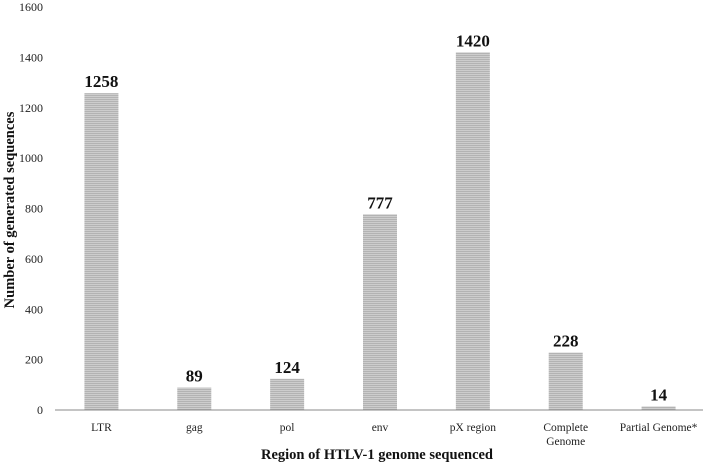  What do you see at coordinates (101, 81) in the screenshot?
I see `bar-value-label: 1258` at bounding box center [101, 81].